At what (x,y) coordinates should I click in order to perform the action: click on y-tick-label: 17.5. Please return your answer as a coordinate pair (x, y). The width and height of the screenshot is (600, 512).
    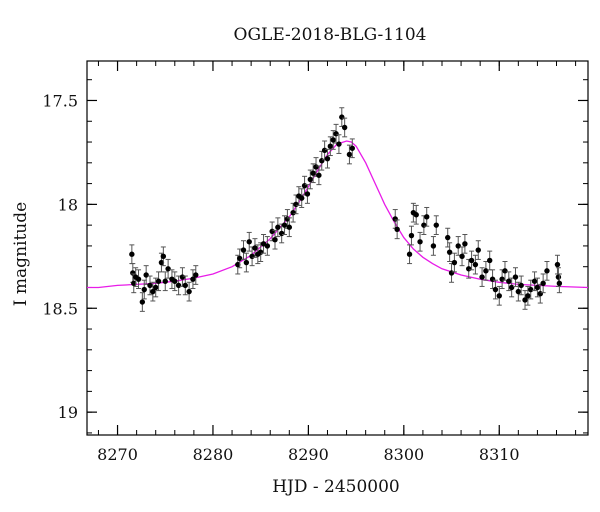
    Looking at the image, I should click on (60, 100).